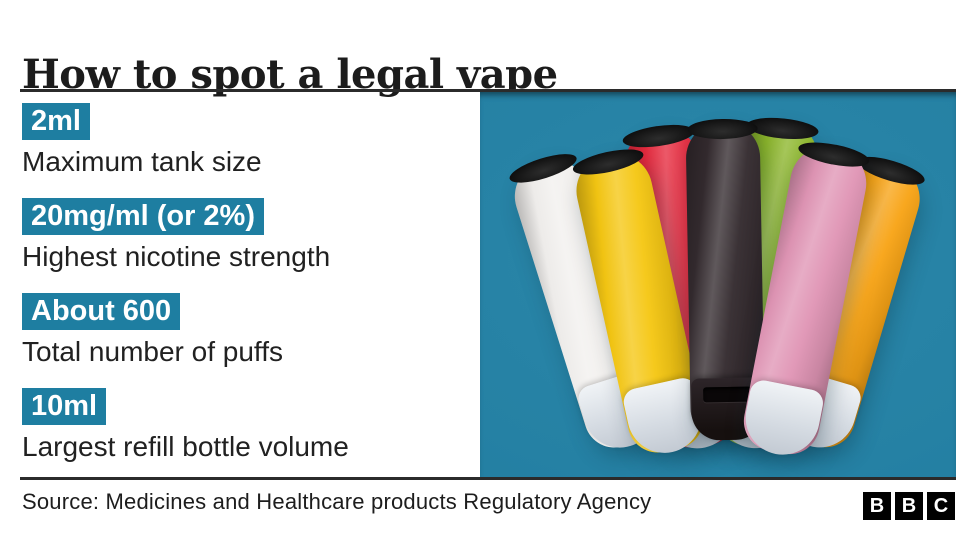  Describe the element at coordinates (727, 394) in the screenshot. I see `vape-base-slot` at that location.